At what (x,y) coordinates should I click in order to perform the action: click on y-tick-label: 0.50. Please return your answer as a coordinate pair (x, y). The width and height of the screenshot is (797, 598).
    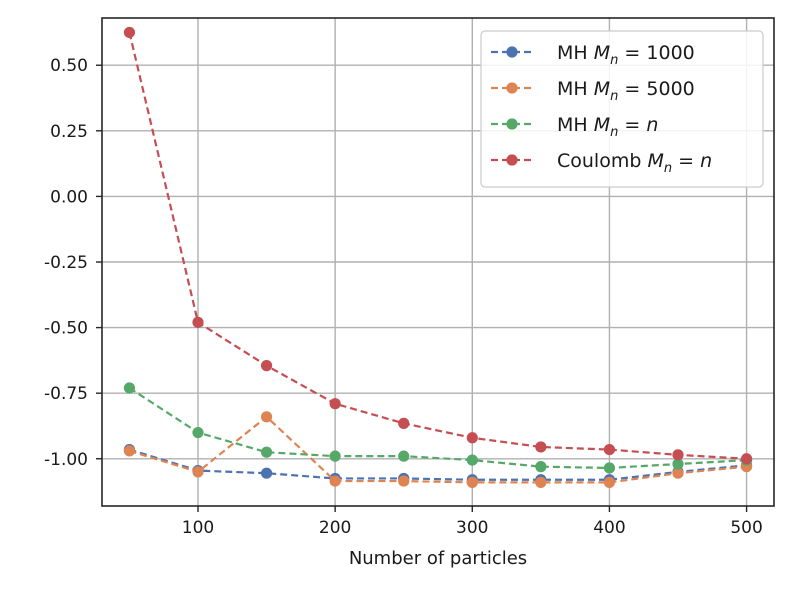
    Looking at the image, I should click on (69, 66).